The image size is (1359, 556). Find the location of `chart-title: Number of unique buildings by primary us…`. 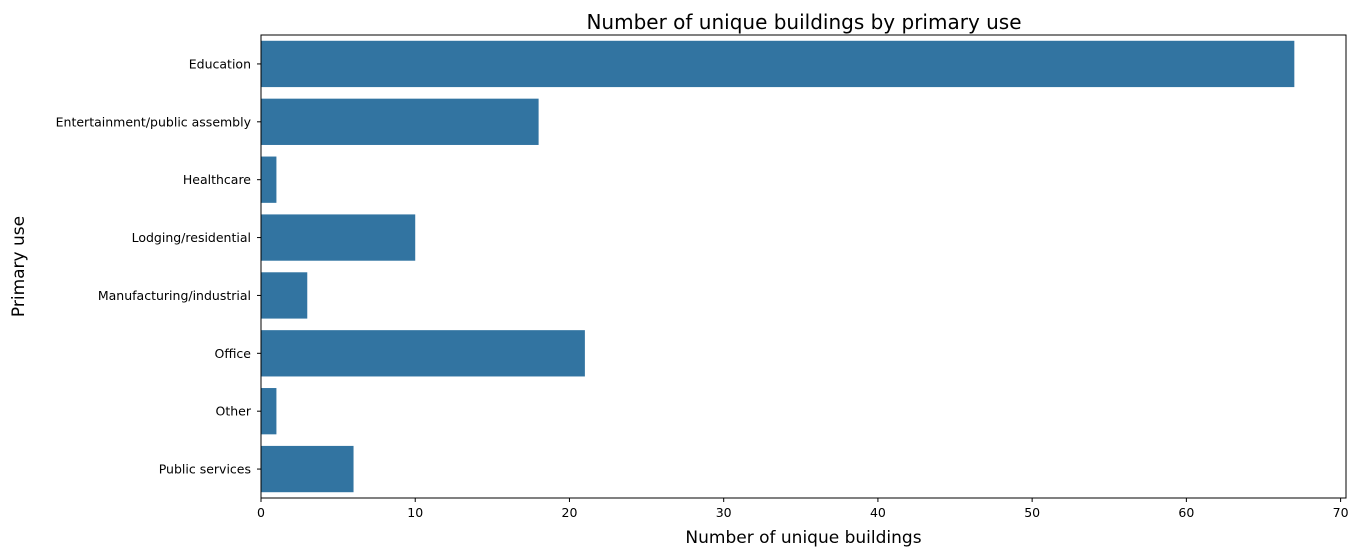

chart-title: Number of unique buildings by primary us… is located at coordinates (803, 22).